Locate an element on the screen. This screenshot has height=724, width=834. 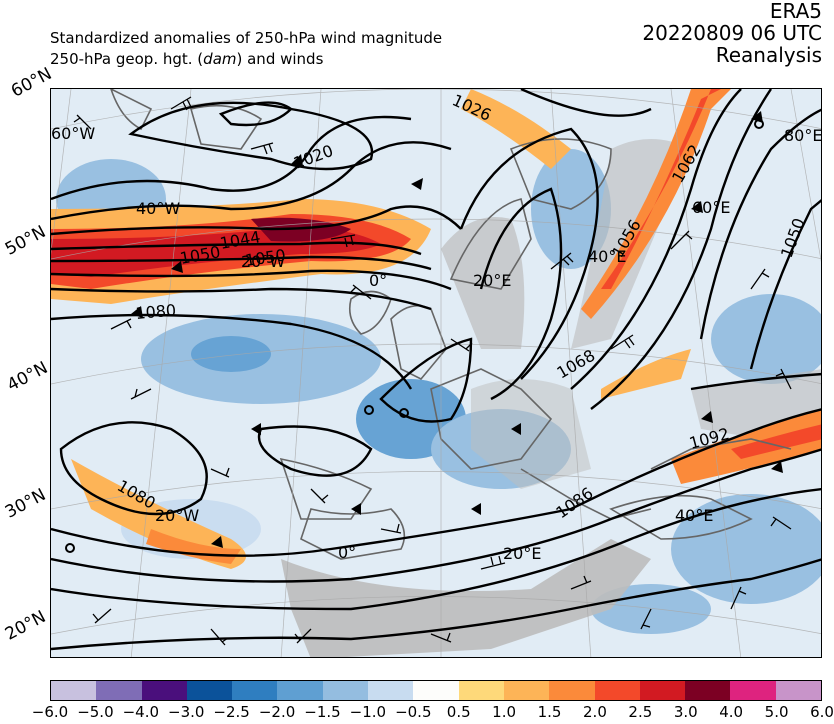
lat-label-60n: 60°N is located at coordinates (32, 82).